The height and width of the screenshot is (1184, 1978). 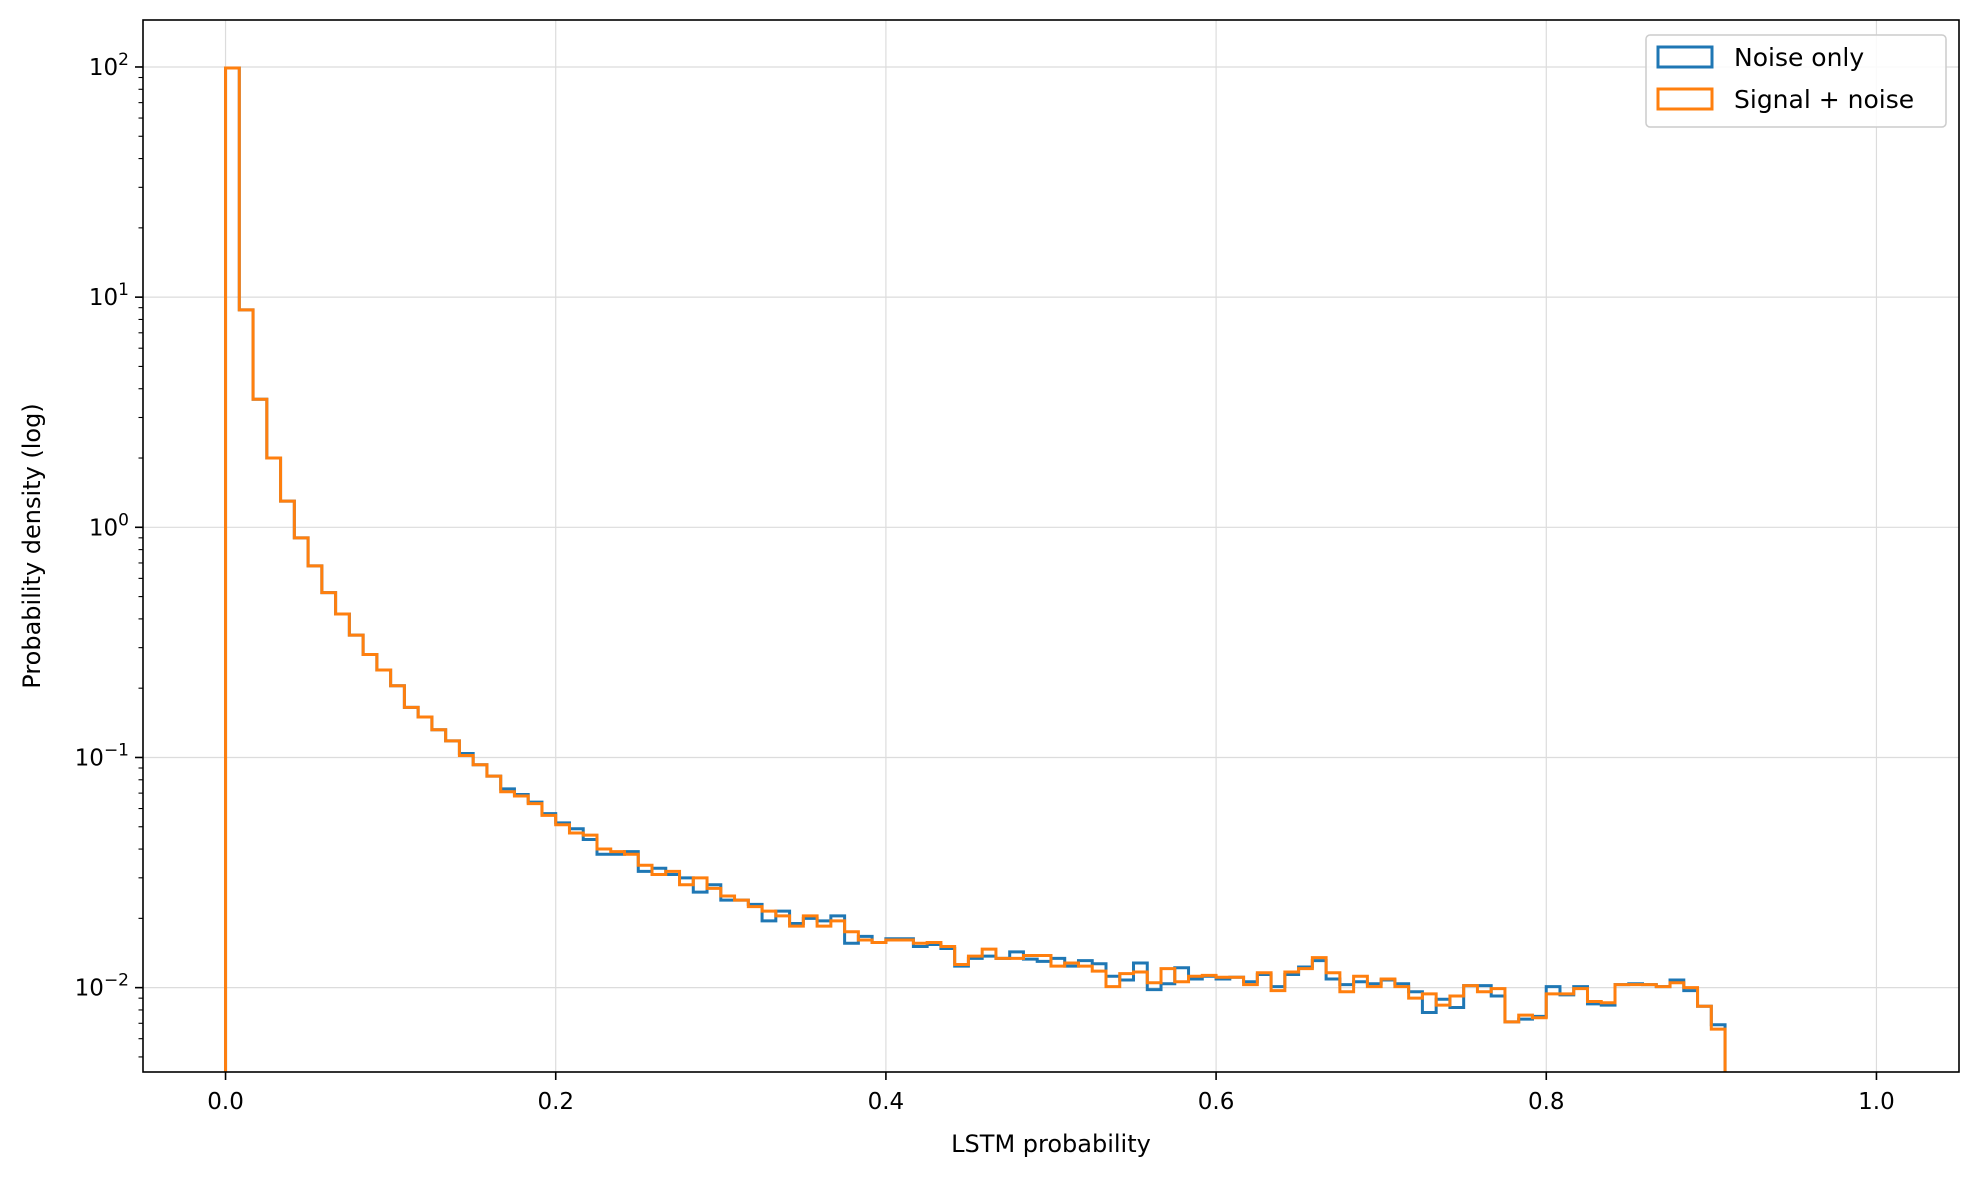 I want to click on x-axis-label: LSTM probability, so click(x=1051, y=1144).